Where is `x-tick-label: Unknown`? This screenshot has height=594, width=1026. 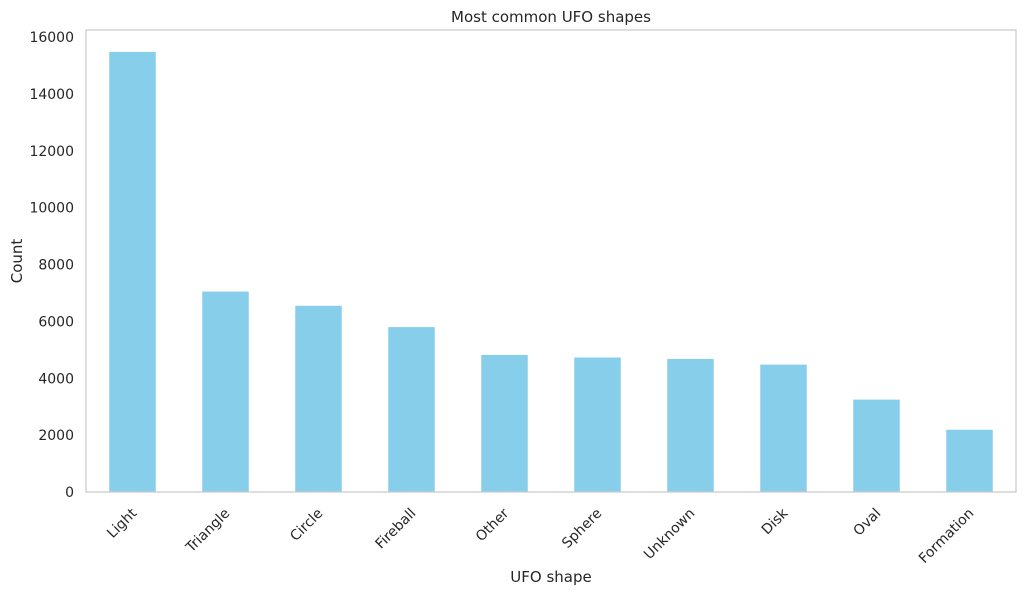
x-tick-label: Unknown is located at coordinates (669, 534).